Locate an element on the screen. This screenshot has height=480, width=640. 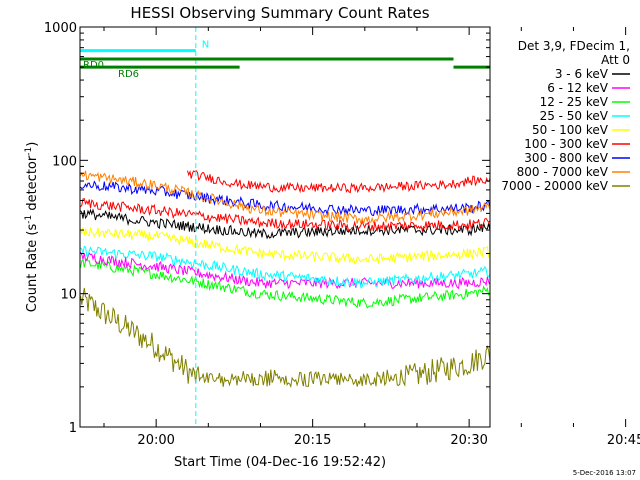
x-tick-label-2: 20:15 is located at coordinates (312, 440).